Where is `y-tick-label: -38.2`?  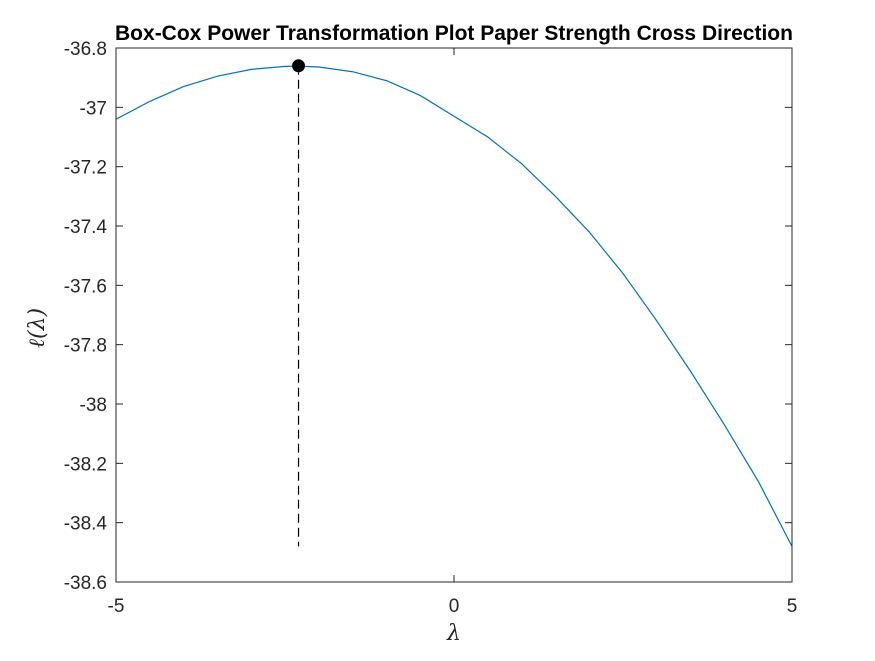 y-tick-label: -38.2 is located at coordinates (85, 464).